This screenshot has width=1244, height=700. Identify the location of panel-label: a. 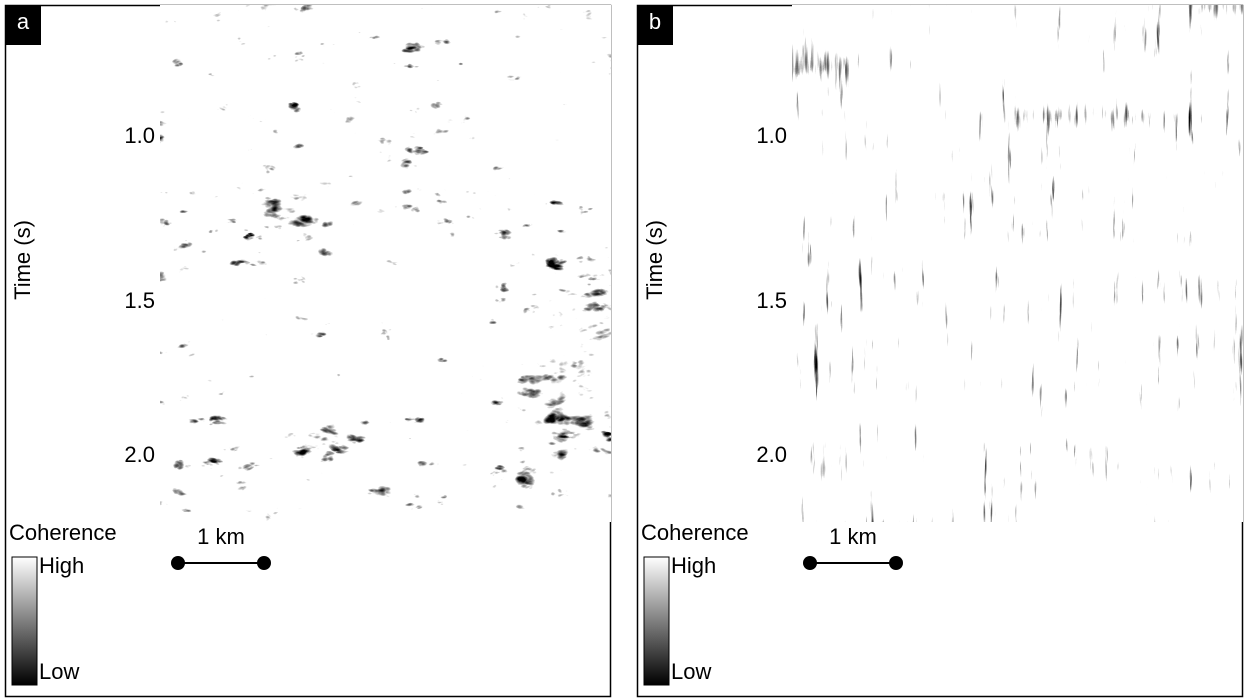
(23, 21).